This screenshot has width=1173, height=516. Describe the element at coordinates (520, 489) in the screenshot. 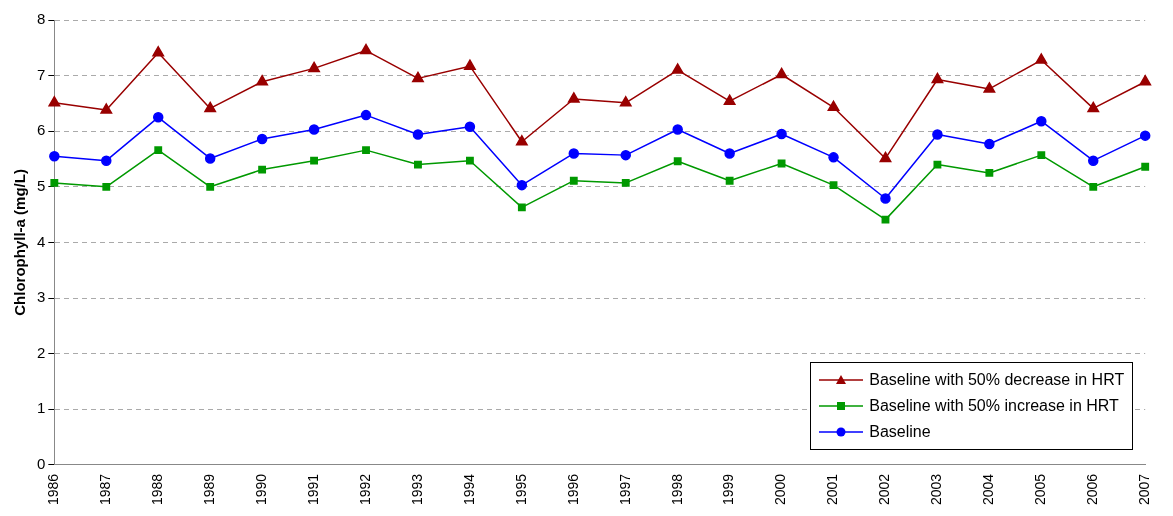

I see `x-tick-label: 1995` at that location.